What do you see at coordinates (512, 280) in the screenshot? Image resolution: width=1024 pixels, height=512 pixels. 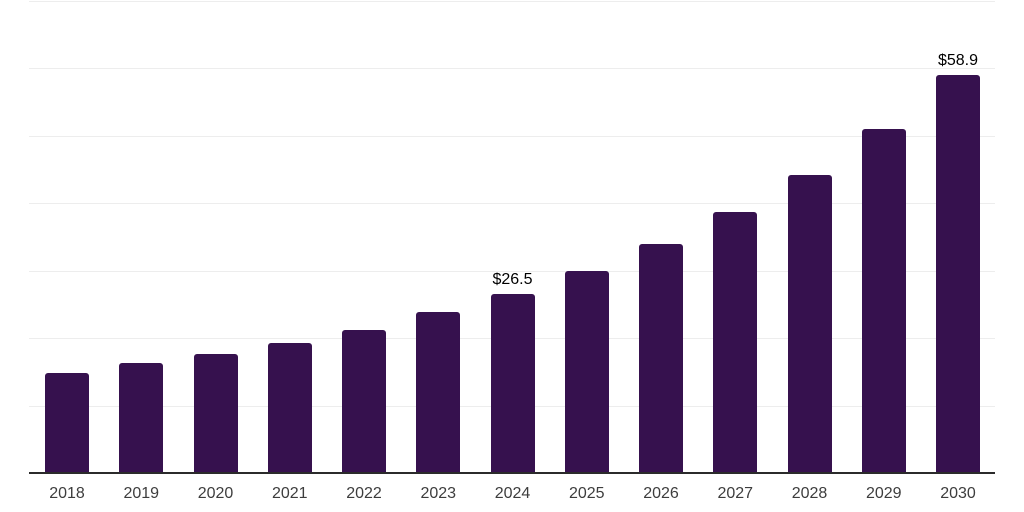 I see `value-label-2024: $26.5` at bounding box center [512, 280].